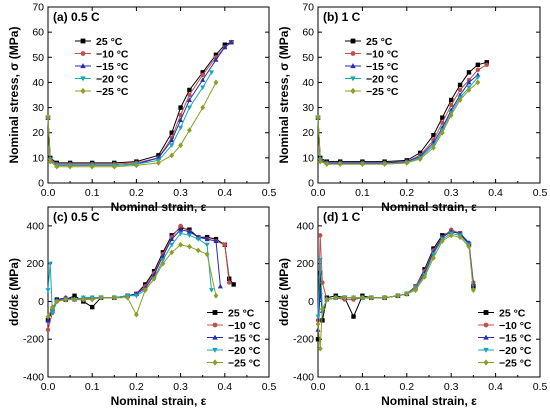  I want to click on x-axis-title: Nominal strain, ε, so click(159, 401).